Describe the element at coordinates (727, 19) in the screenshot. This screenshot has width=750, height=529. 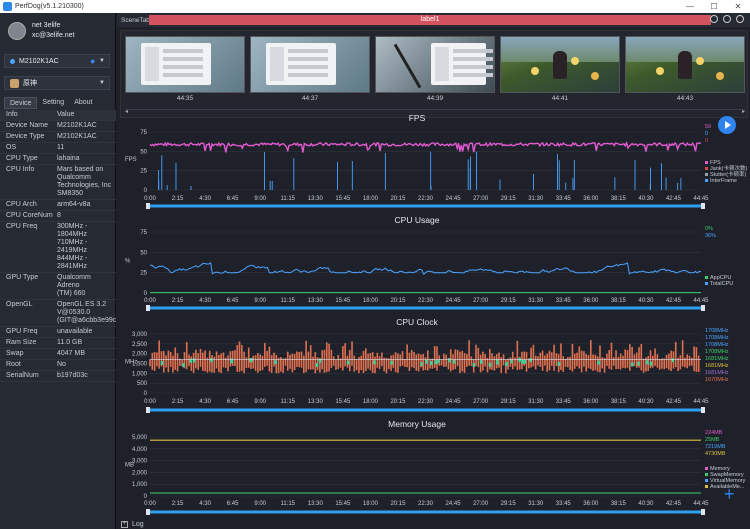
I see `image-icon` at that location.